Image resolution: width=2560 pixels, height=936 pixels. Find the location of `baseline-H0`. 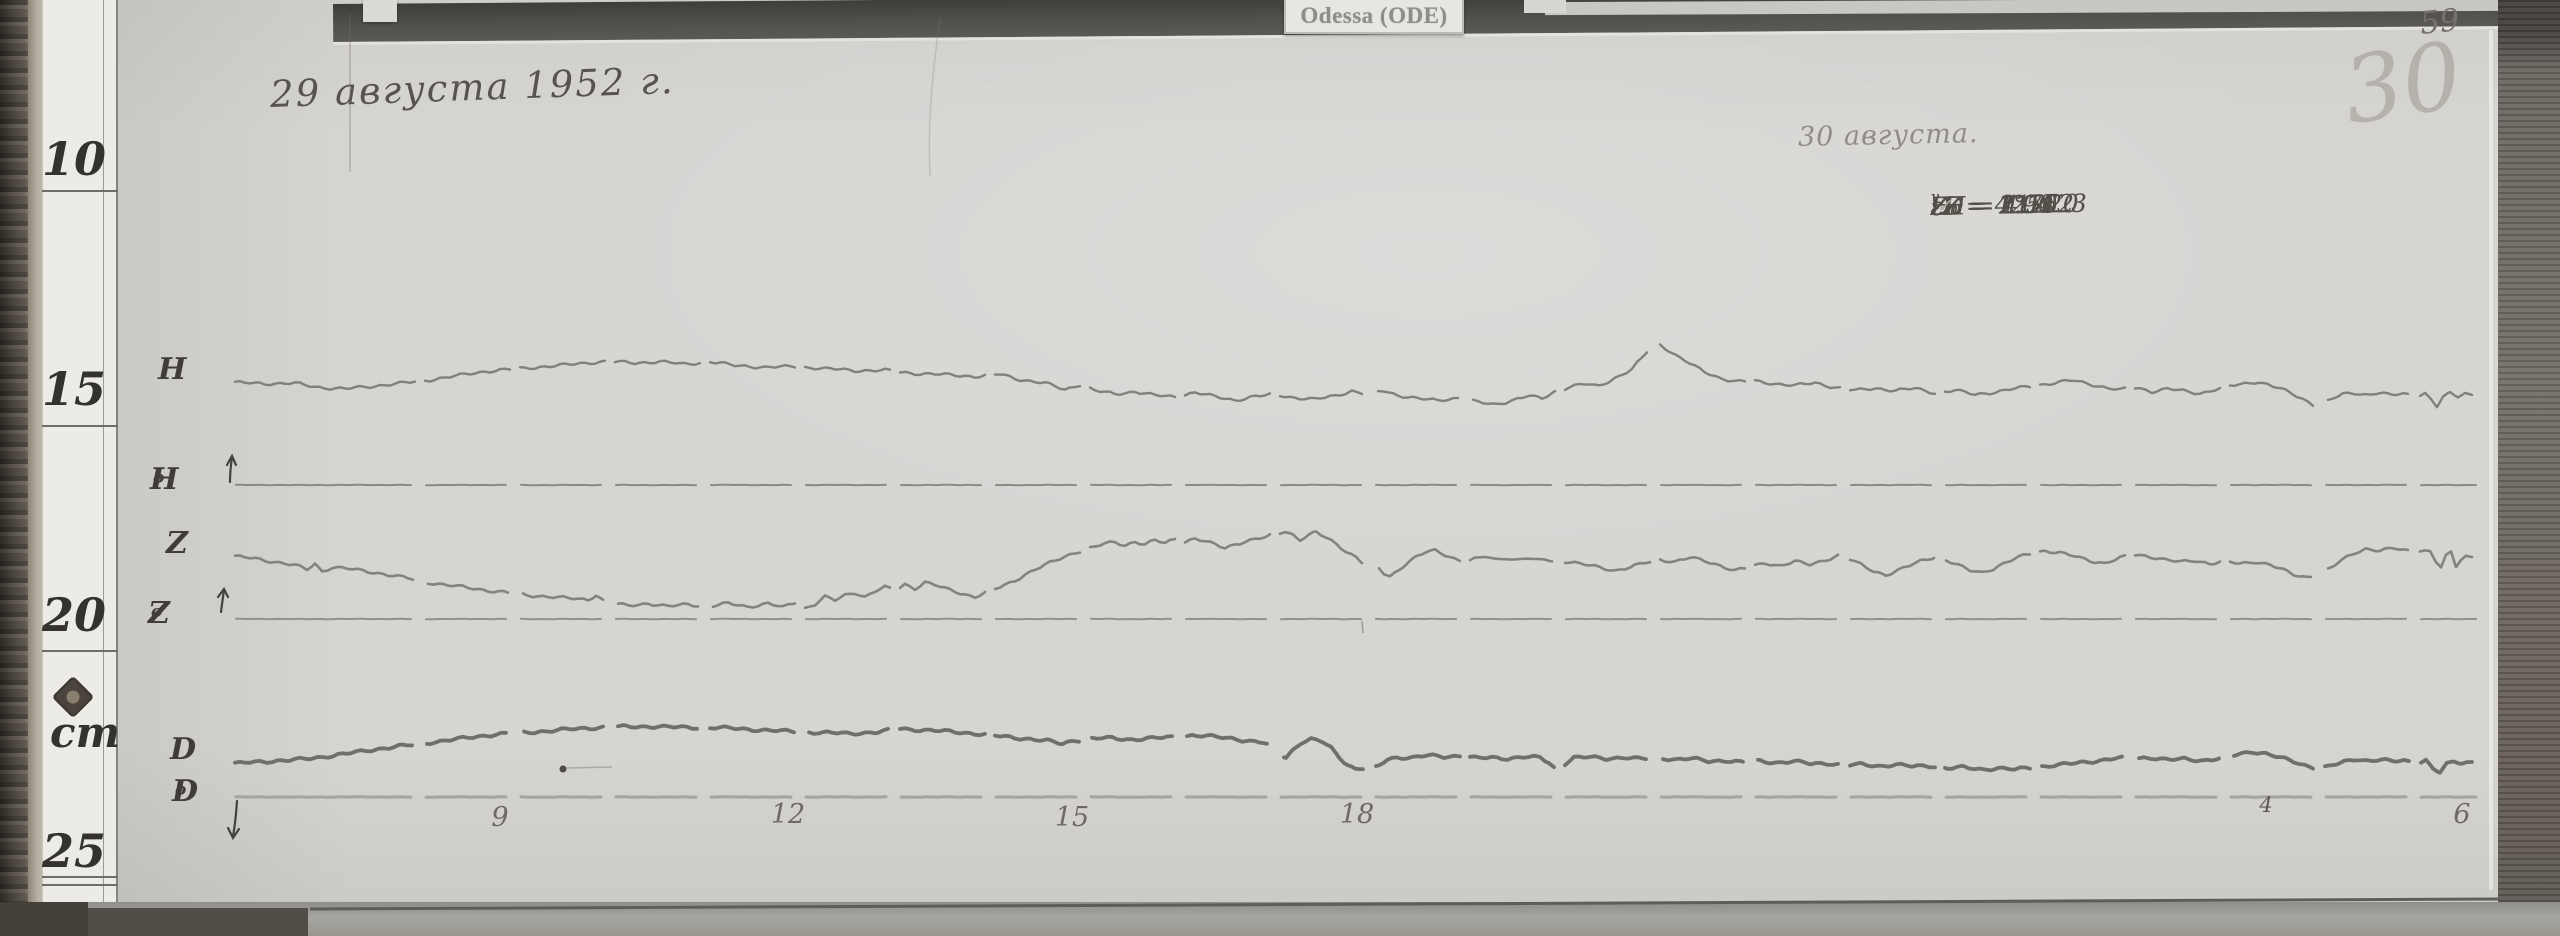

baseline-H0 is located at coordinates (1356, 485).